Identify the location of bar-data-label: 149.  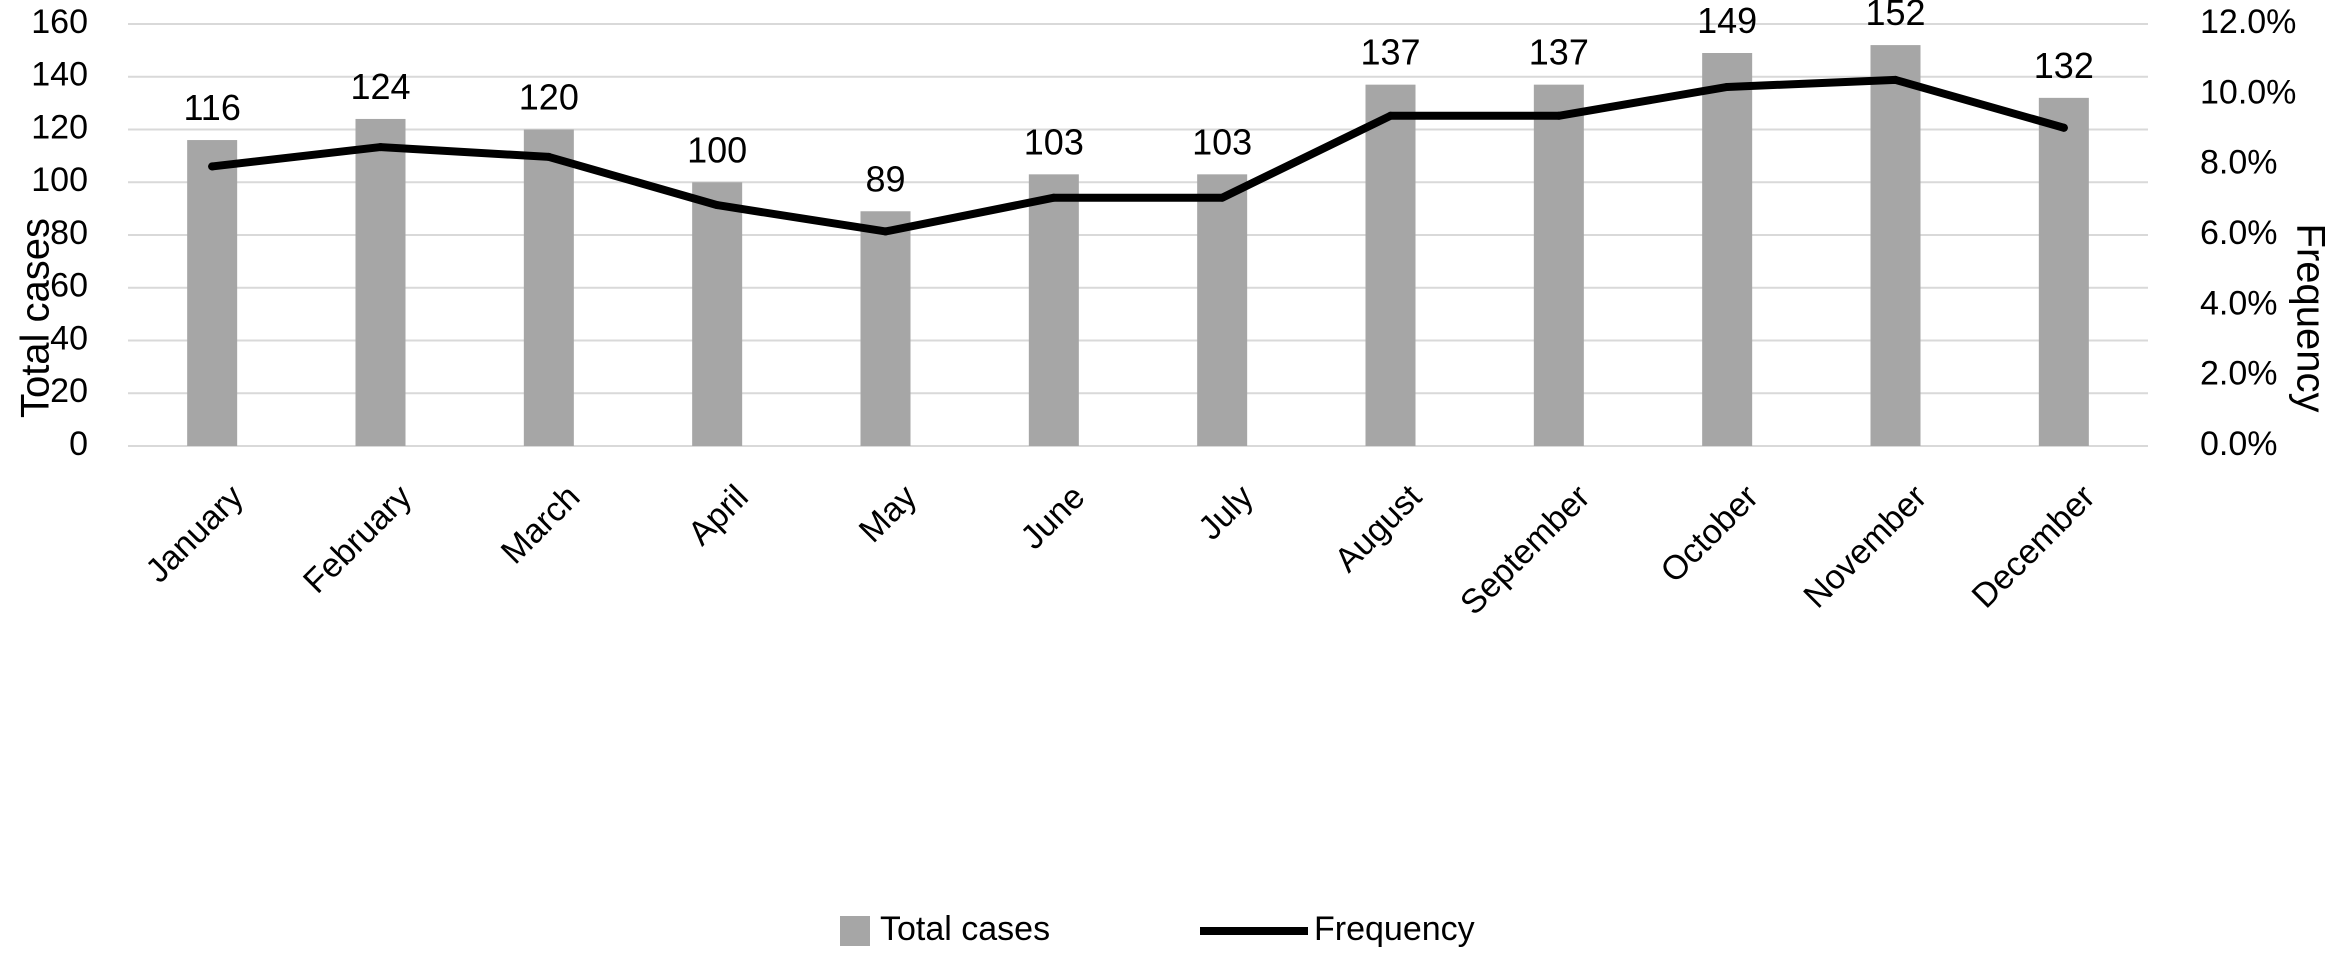
(1727, 20).